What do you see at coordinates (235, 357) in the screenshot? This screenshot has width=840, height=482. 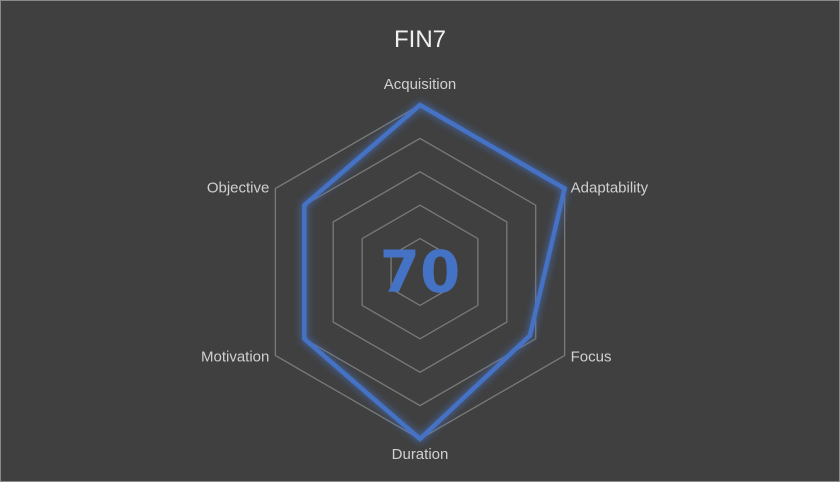 I see `axis-label: Motivation` at bounding box center [235, 357].